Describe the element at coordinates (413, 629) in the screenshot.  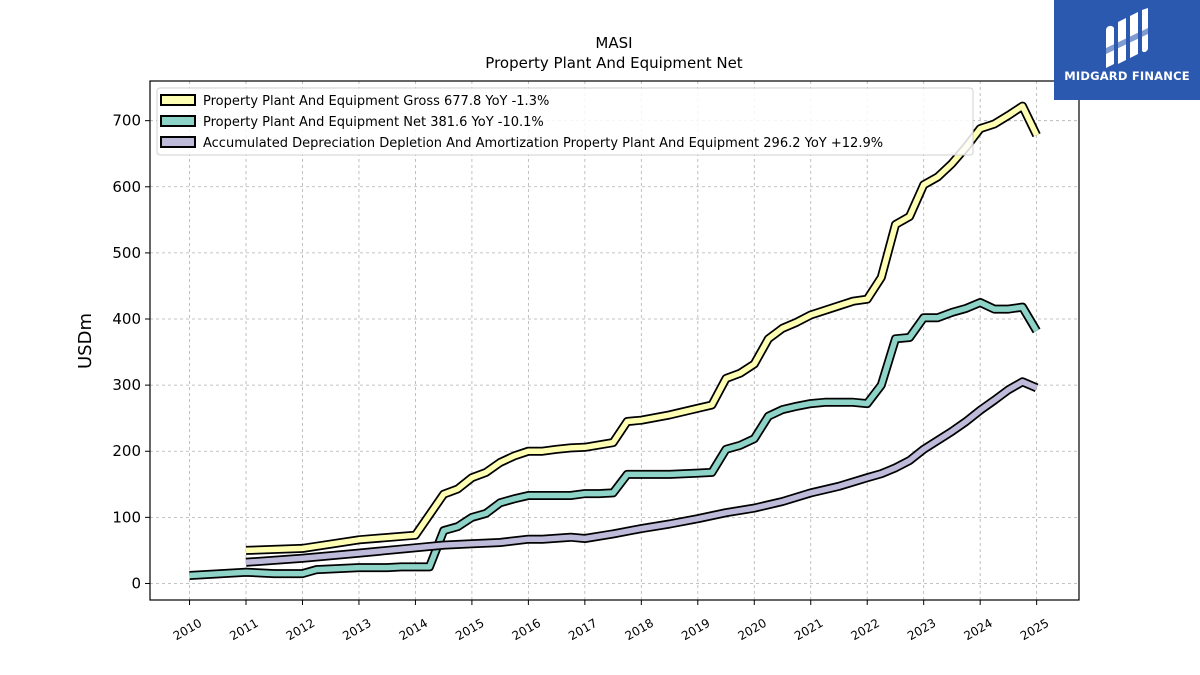
I see `x-tick-label: 2014` at that location.